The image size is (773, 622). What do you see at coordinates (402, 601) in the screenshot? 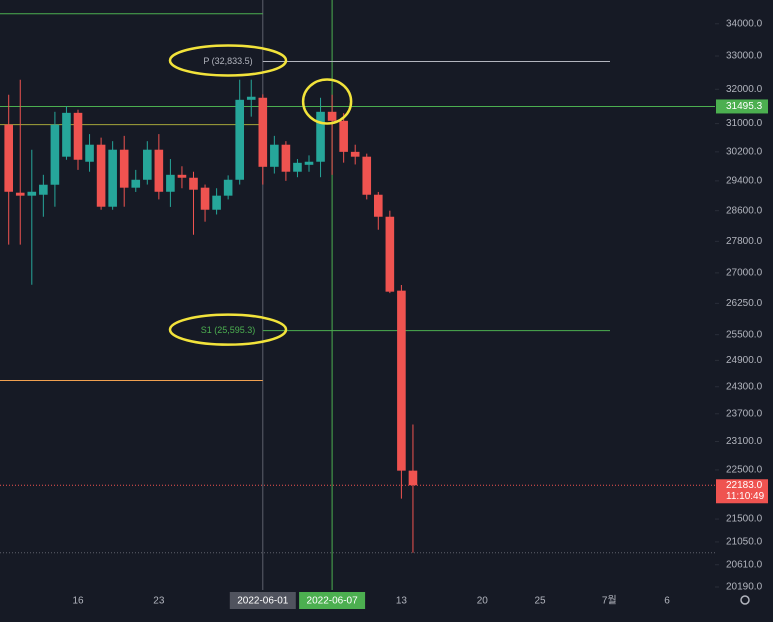
I see `x-tick-label: 13` at bounding box center [402, 601].